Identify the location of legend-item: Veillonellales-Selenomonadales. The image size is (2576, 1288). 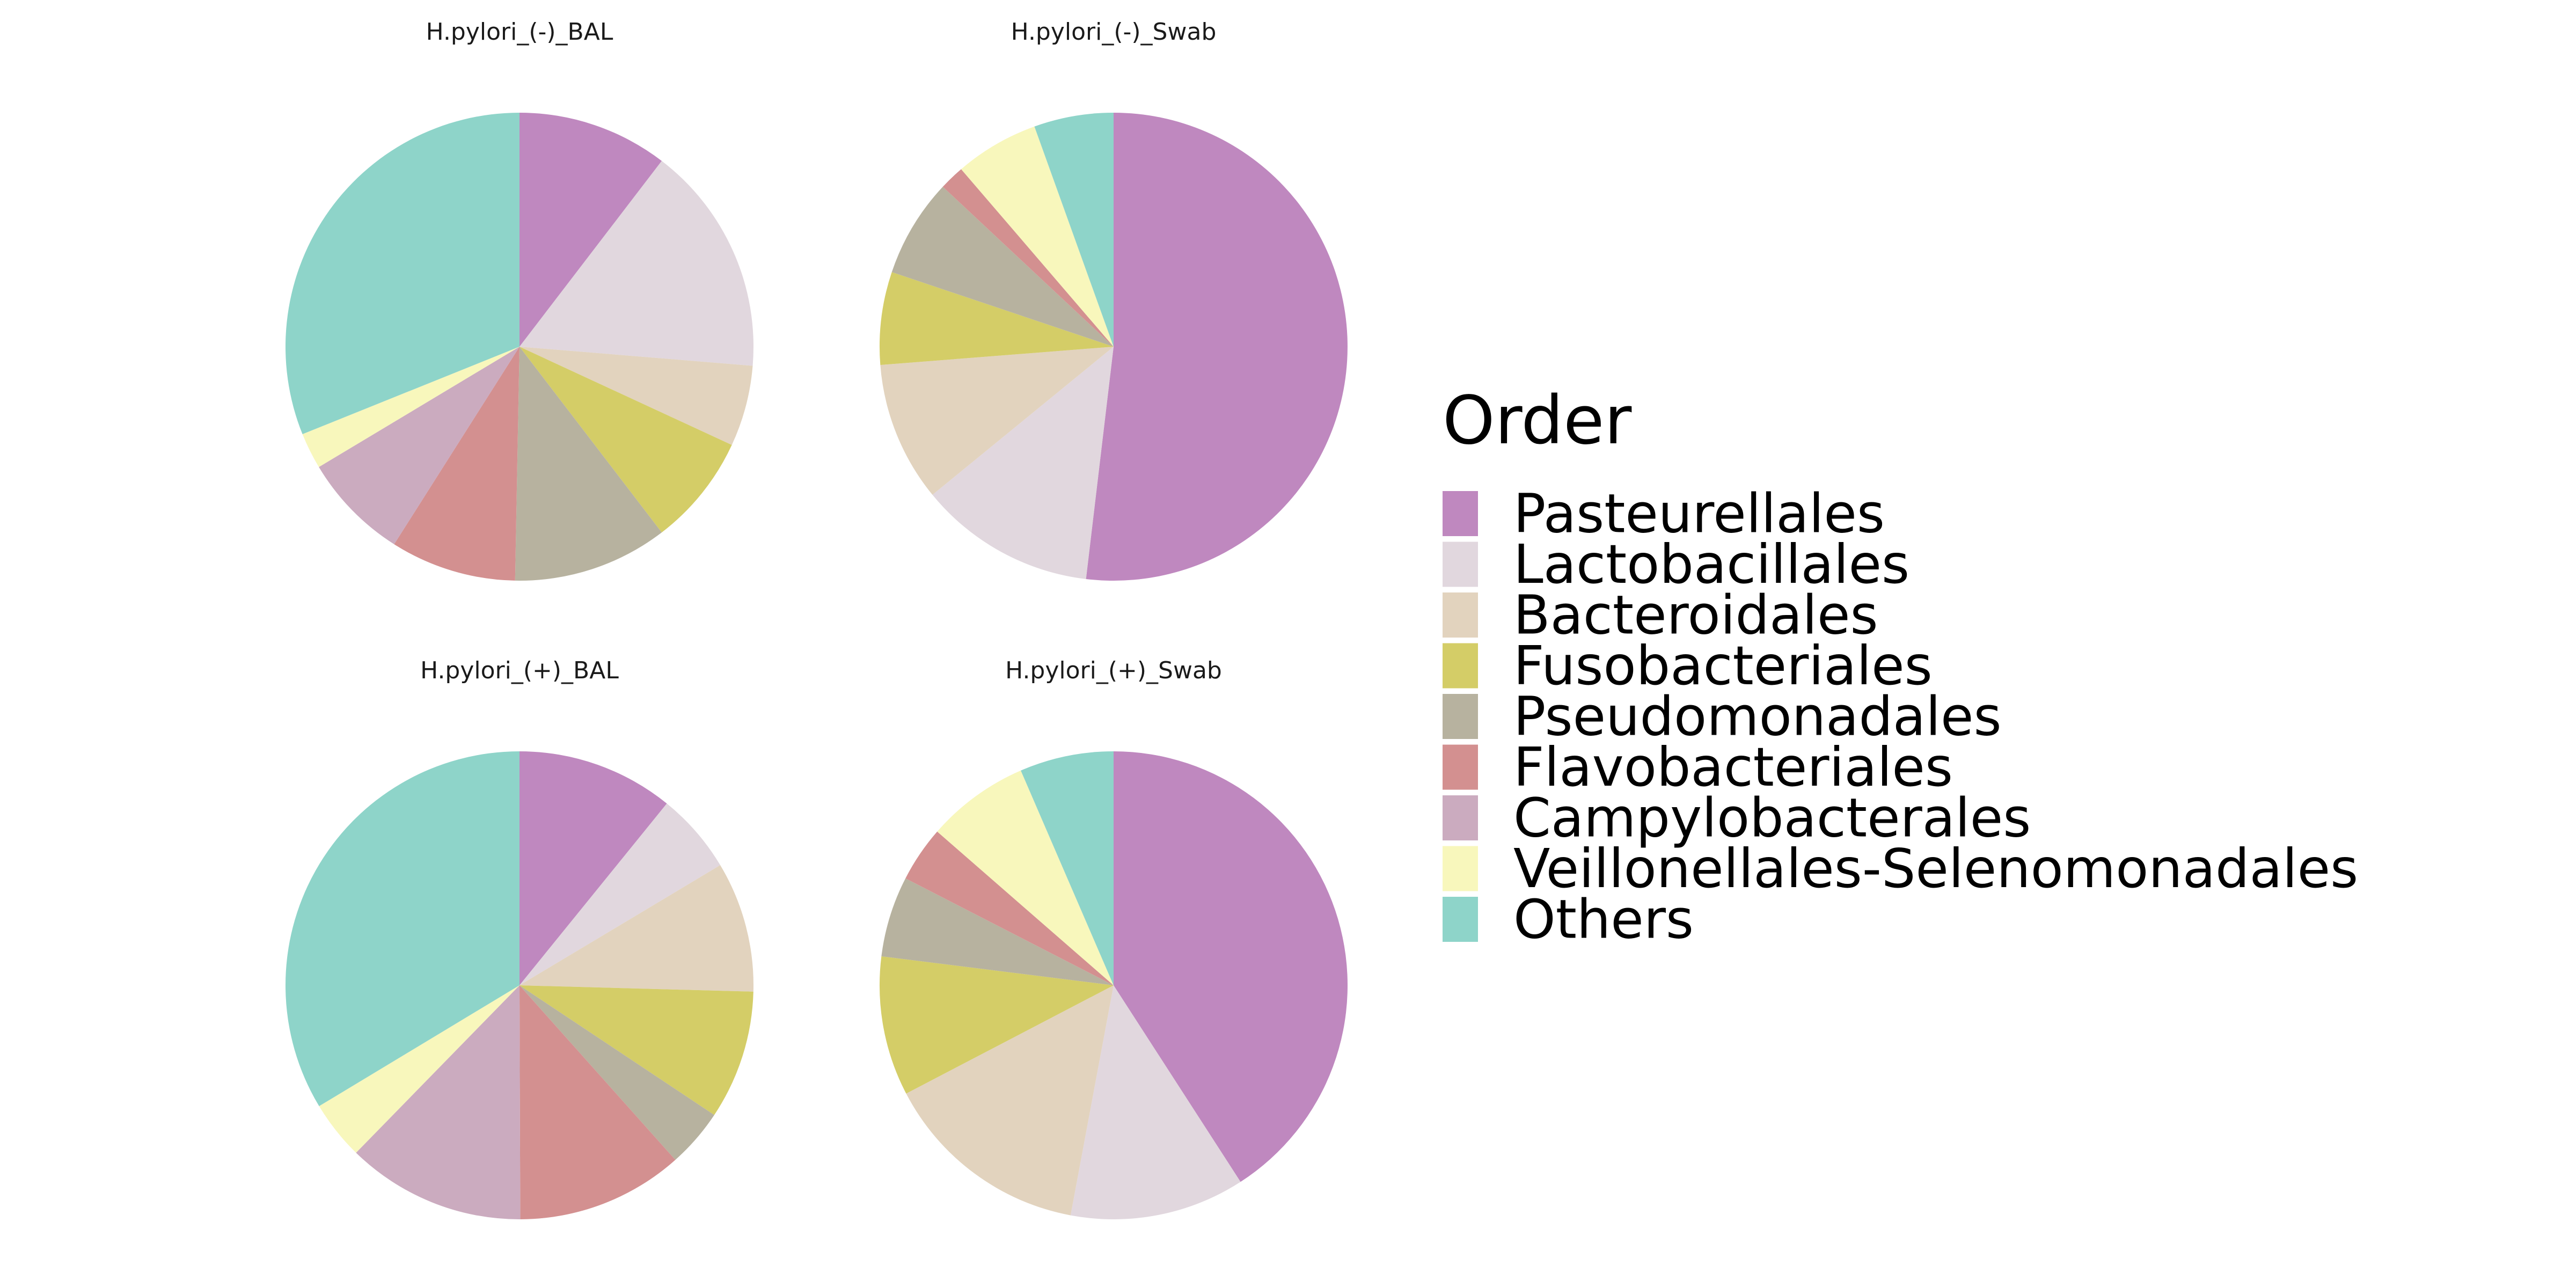
(1900, 868).